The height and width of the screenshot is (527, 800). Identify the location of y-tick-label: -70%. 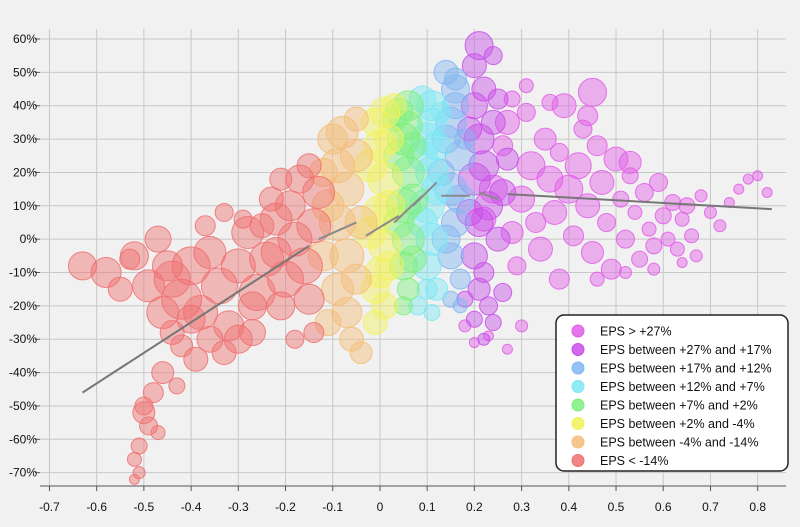
(23, 473).